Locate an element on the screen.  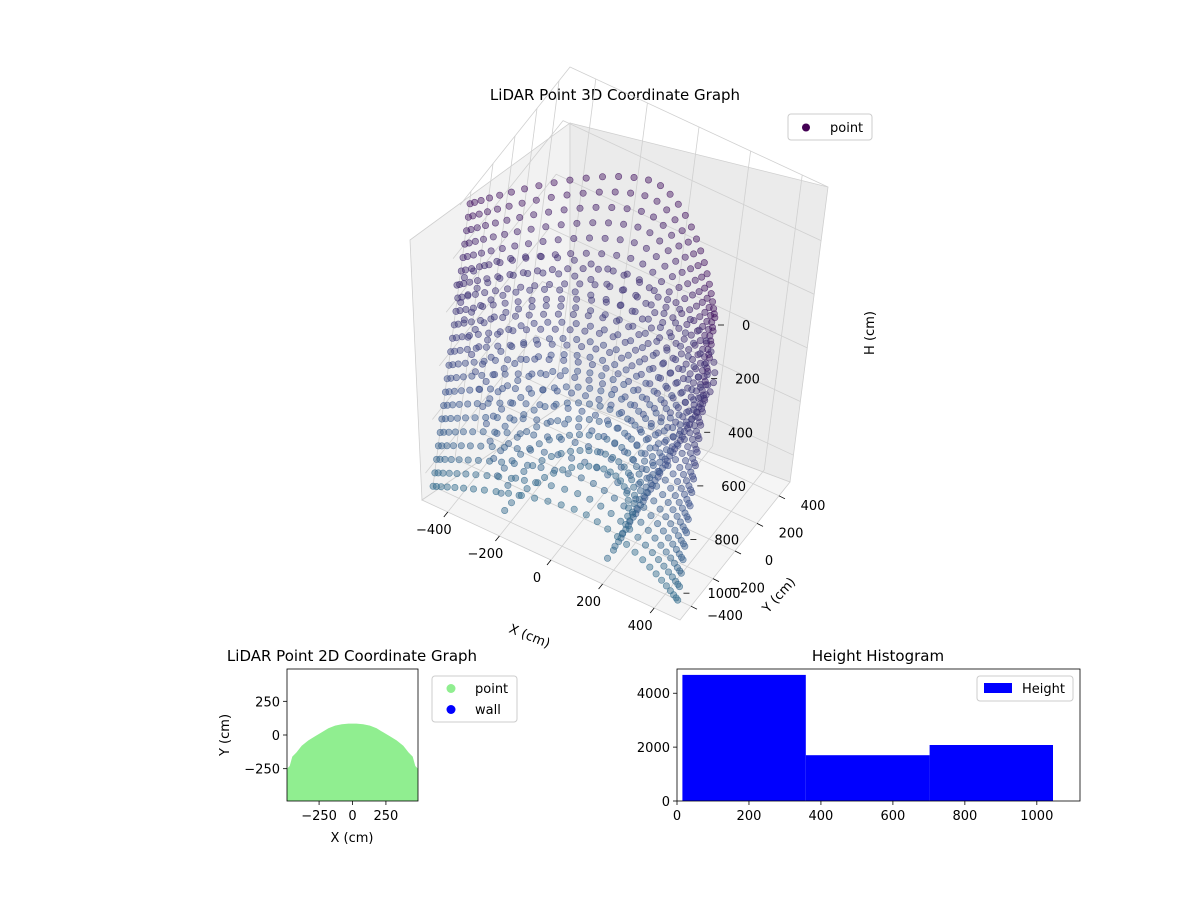
legend-3d-label: point is located at coordinates (846, 128).